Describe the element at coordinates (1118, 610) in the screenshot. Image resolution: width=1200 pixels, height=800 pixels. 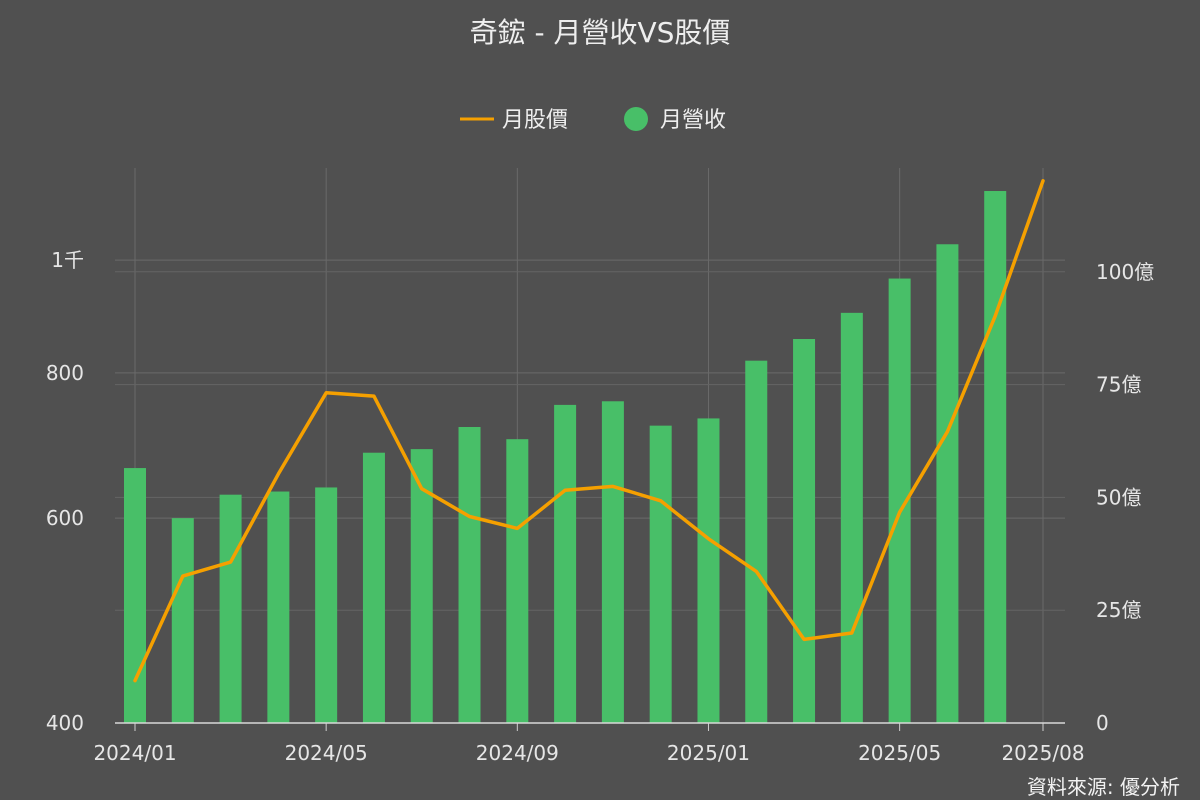
I see `right-tick-label: 25億` at that location.